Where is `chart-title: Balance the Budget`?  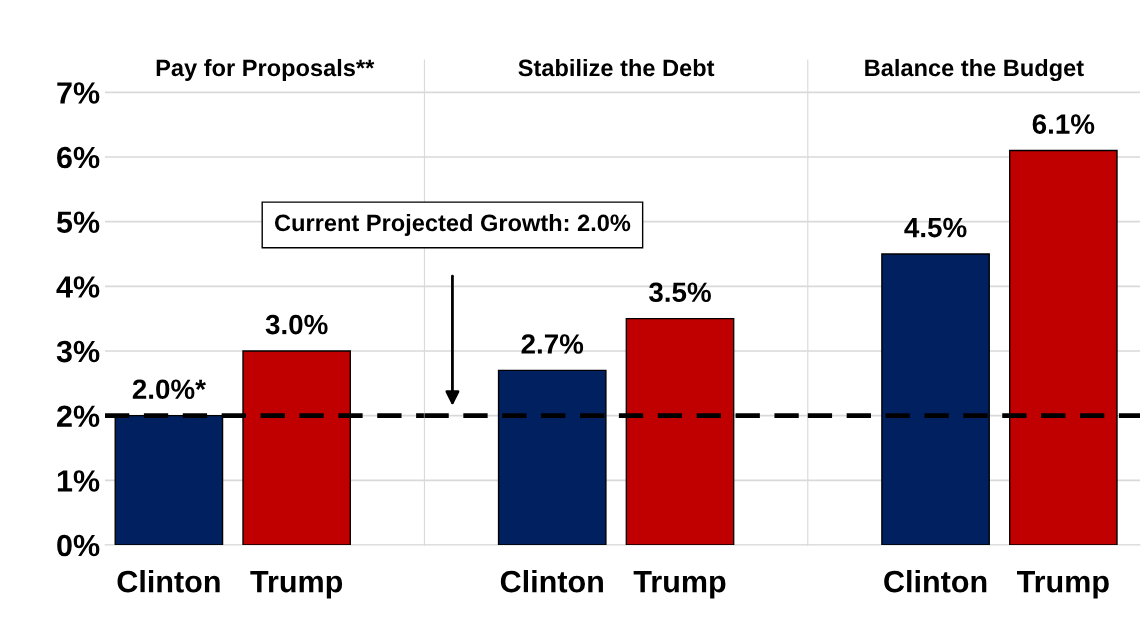 chart-title: Balance the Budget is located at coordinates (974, 70).